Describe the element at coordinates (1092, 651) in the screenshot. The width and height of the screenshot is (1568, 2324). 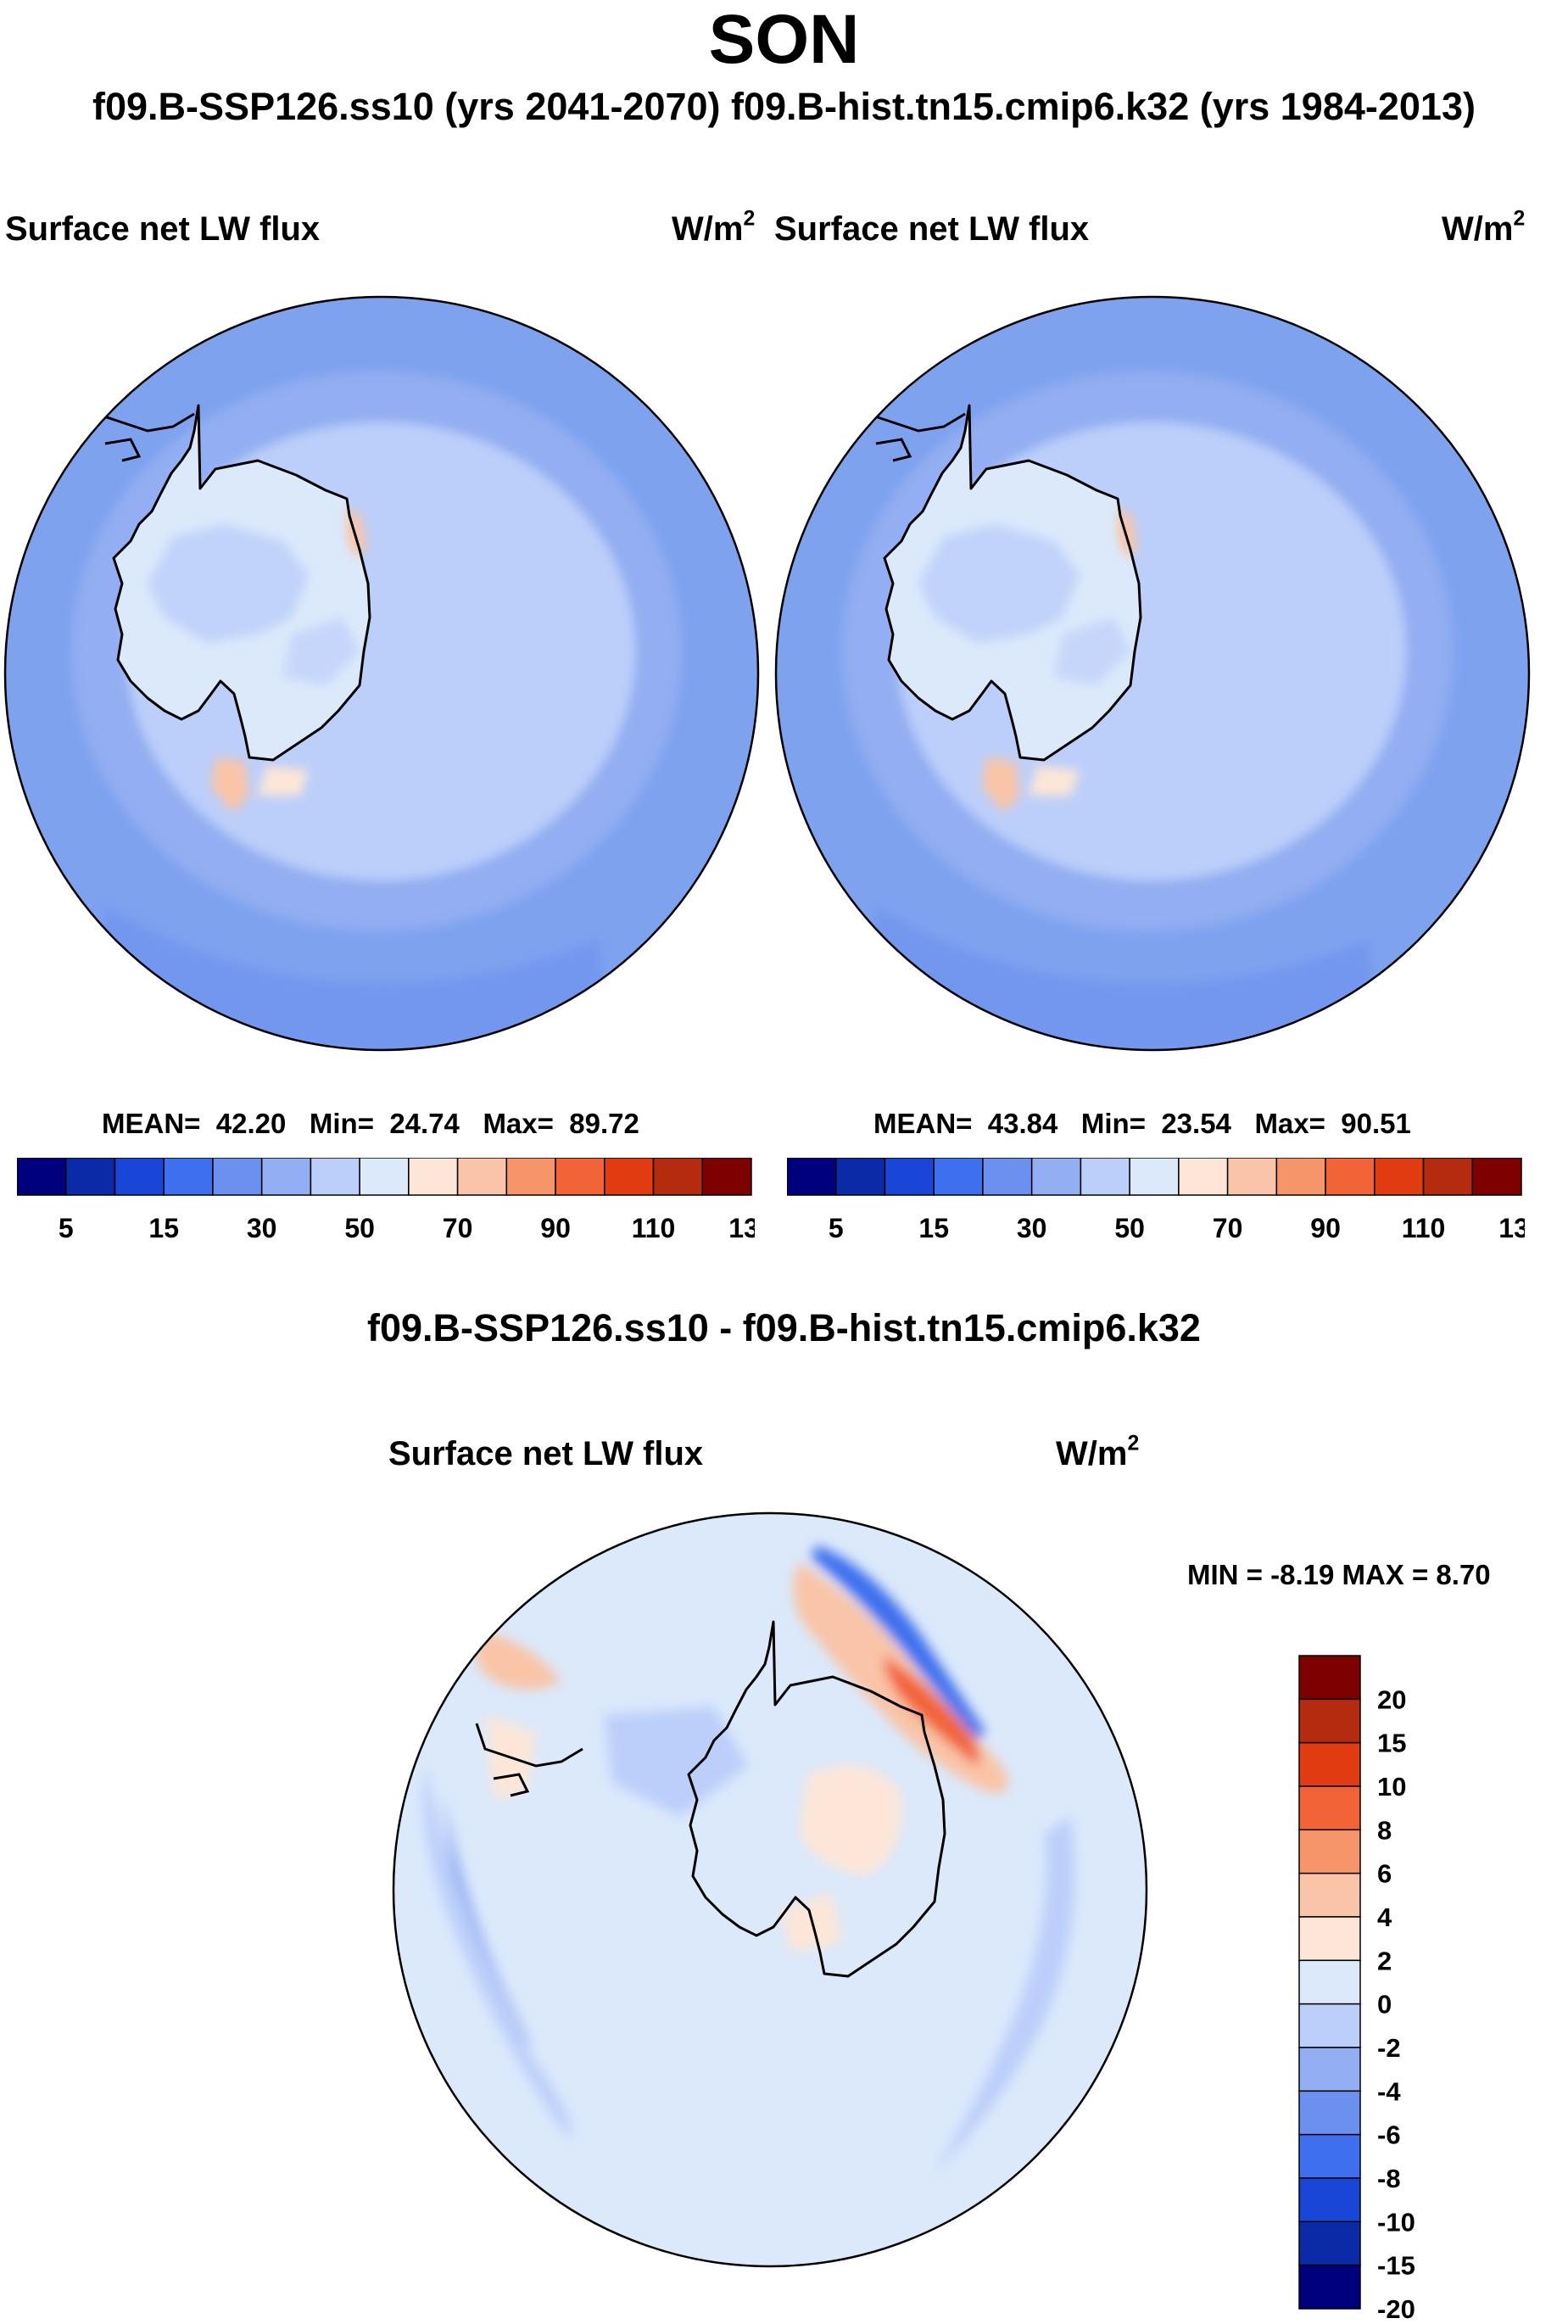
I see `panel2-ice-interior-east` at that location.